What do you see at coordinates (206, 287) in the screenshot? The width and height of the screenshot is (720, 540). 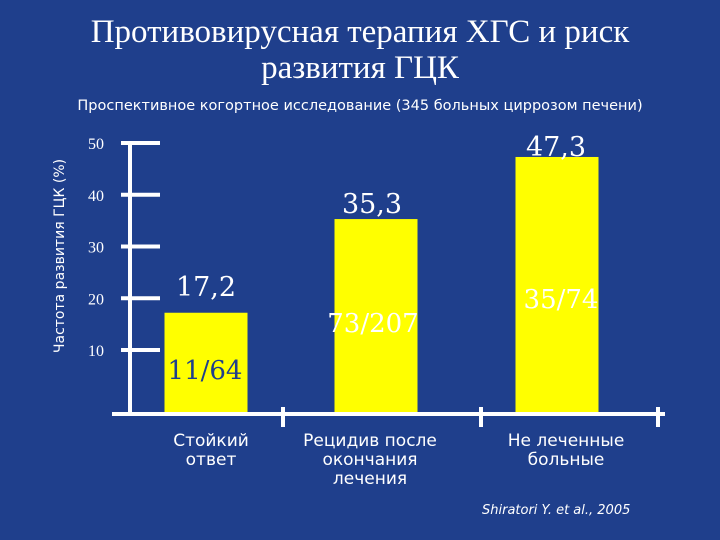 I see `value-label-1: 17,2` at bounding box center [206, 287].